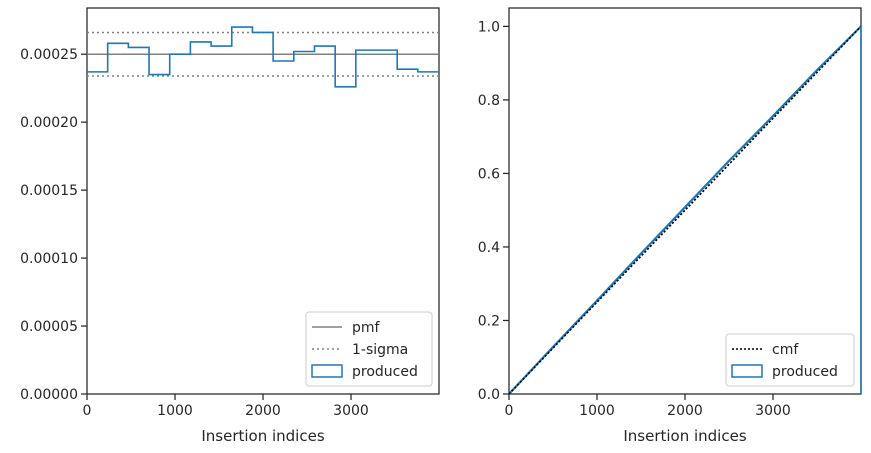 Image resolution: width=871 pixels, height=453 pixels. What do you see at coordinates (49, 395) in the screenshot?
I see `y-tick-label: 0.00000` at bounding box center [49, 395].